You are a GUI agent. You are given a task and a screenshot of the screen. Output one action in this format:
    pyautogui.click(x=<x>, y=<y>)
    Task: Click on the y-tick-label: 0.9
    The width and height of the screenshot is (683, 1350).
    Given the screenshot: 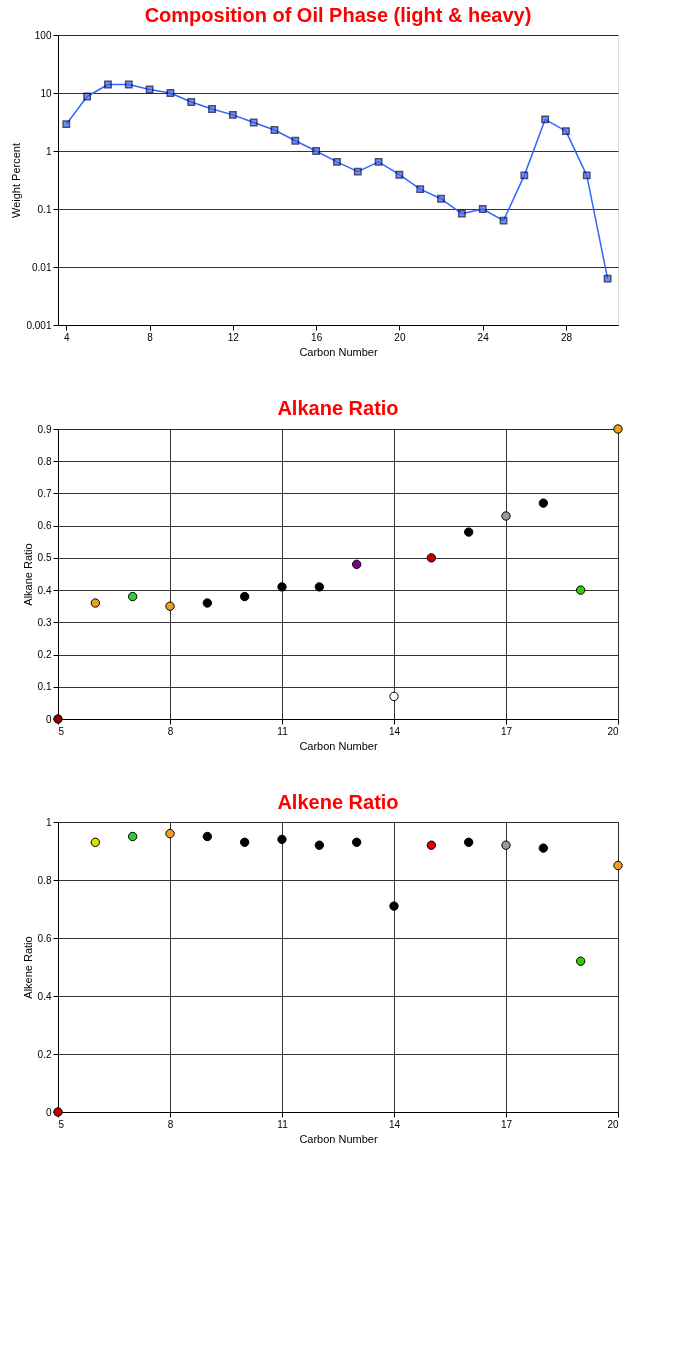 What is the action you would take?
    pyautogui.click(x=44, y=429)
    